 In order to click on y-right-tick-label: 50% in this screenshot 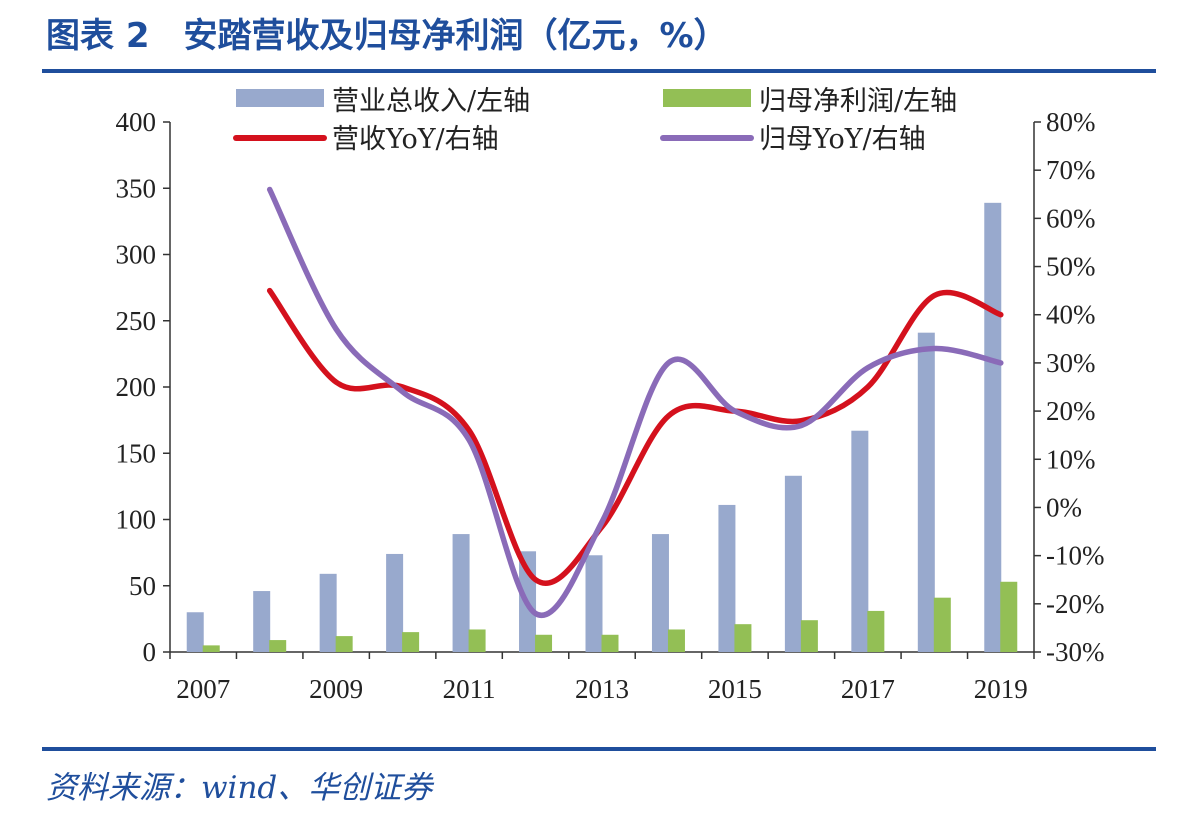, I will do `click(1071, 267)`.